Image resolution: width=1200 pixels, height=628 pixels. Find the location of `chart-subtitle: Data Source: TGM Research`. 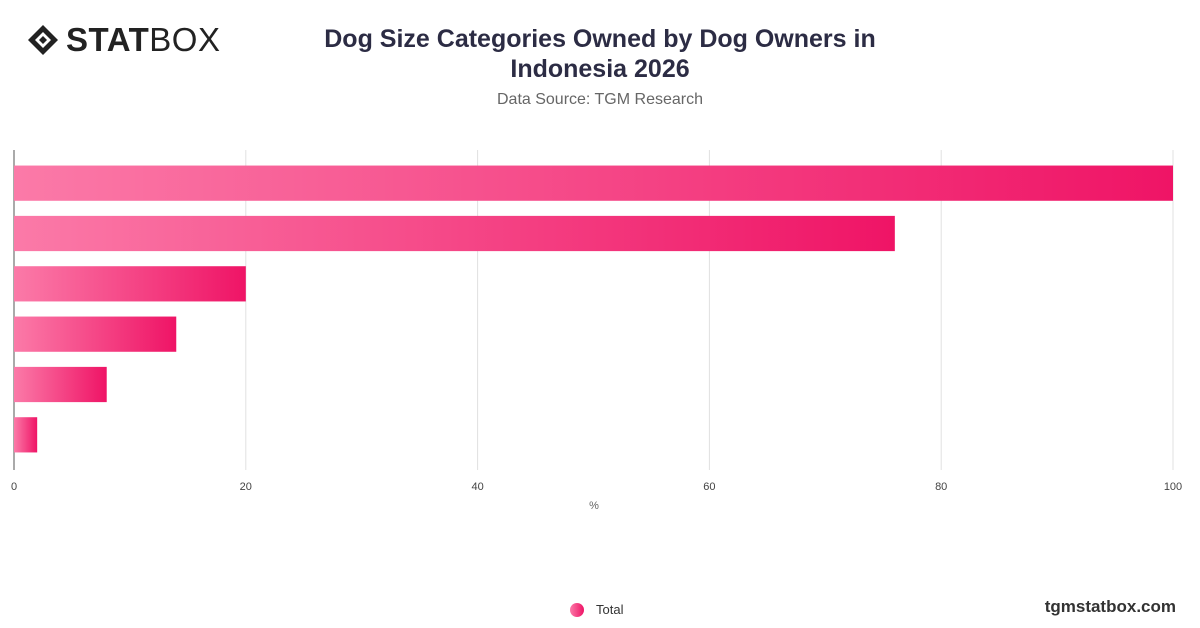

chart-subtitle: Data Source: TGM Research is located at coordinates (599, 99).